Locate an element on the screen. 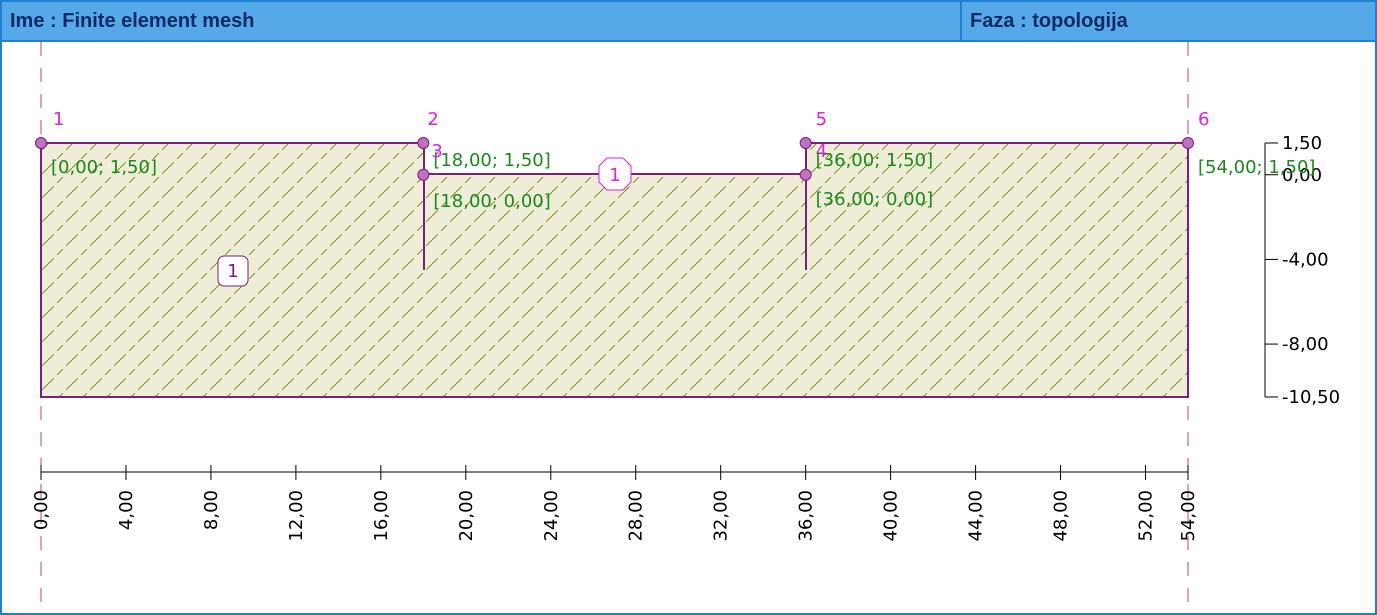 The width and height of the screenshot is (1377, 615). node-coords: [18,00; 0,00] is located at coordinates (491, 201).